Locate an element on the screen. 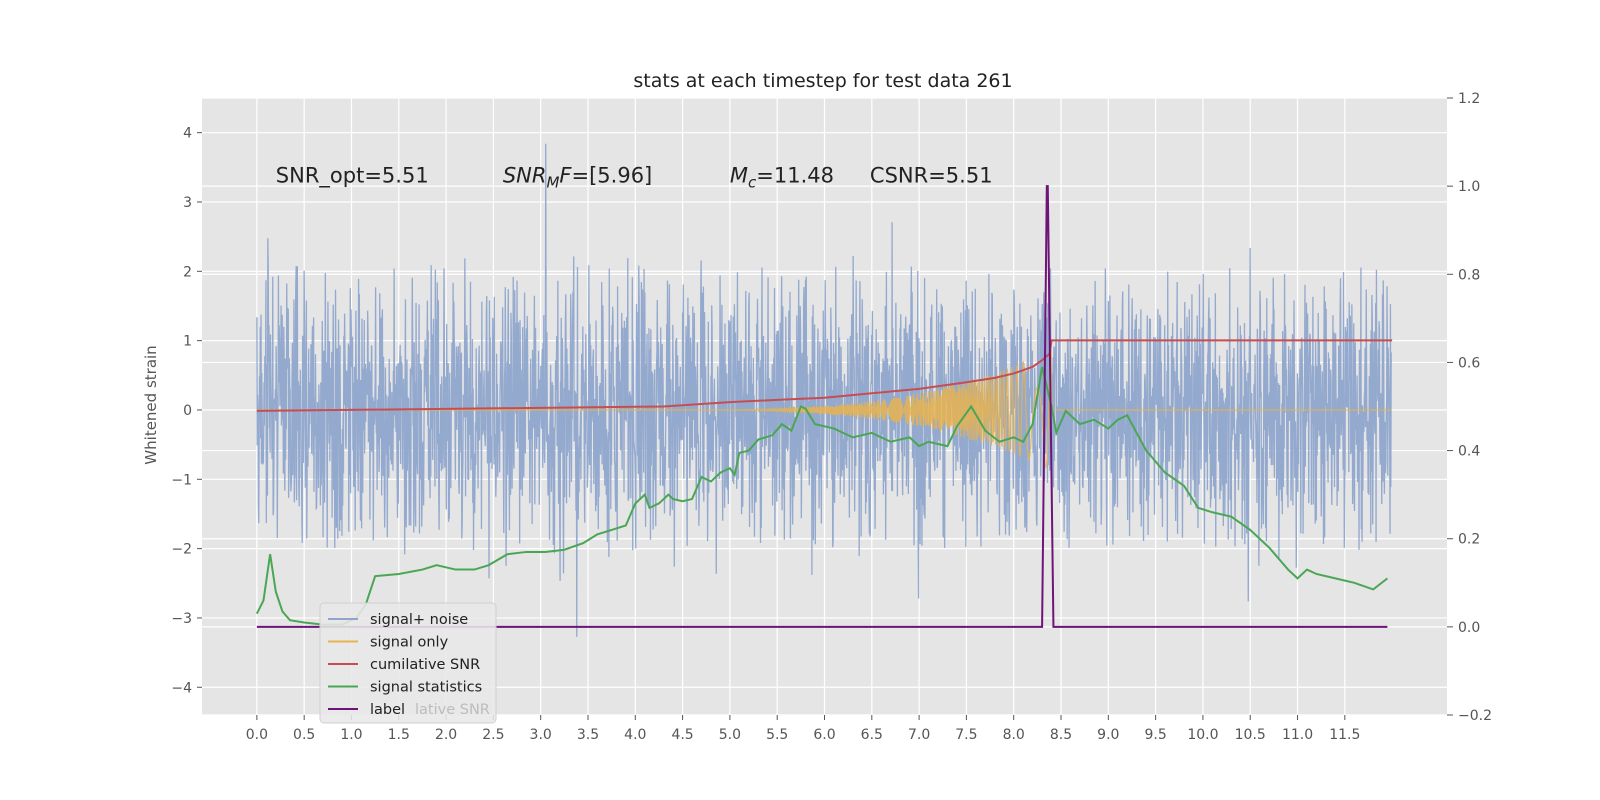  x-tick-label: 4.0 is located at coordinates (635, 735).